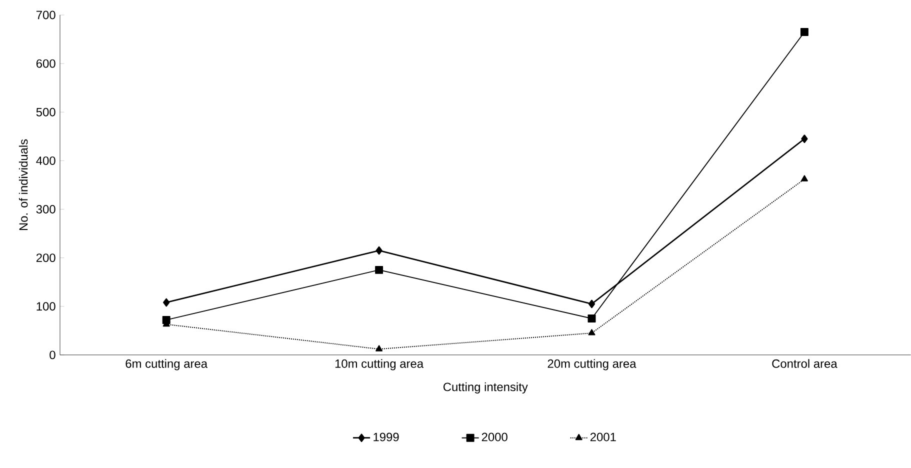 This screenshot has width=911, height=468. Describe the element at coordinates (805, 363) in the screenshot. I see `x-tick-label: Control area` at that location.